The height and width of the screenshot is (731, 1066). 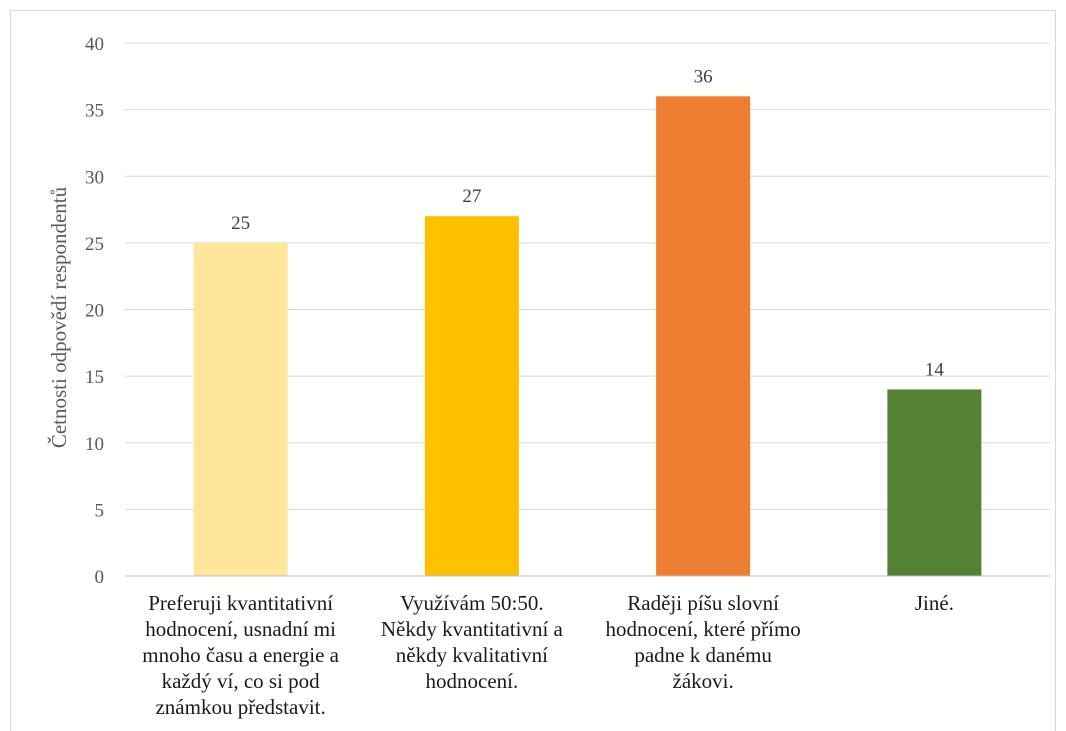 I want to click on y-tick-label: 20, so click(x=94, y=311).